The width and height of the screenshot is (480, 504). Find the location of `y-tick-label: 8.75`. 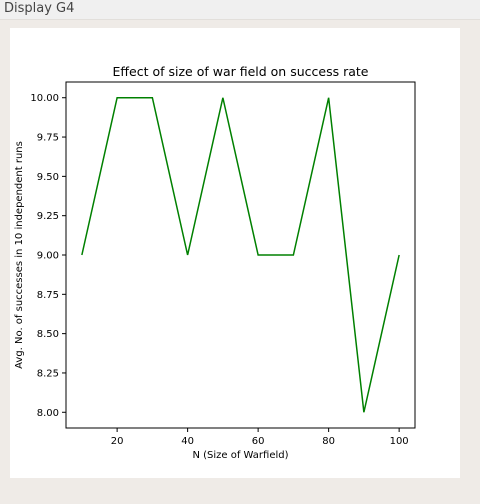

y-tick-label: 8.75 is located at coordinates (48, 295).